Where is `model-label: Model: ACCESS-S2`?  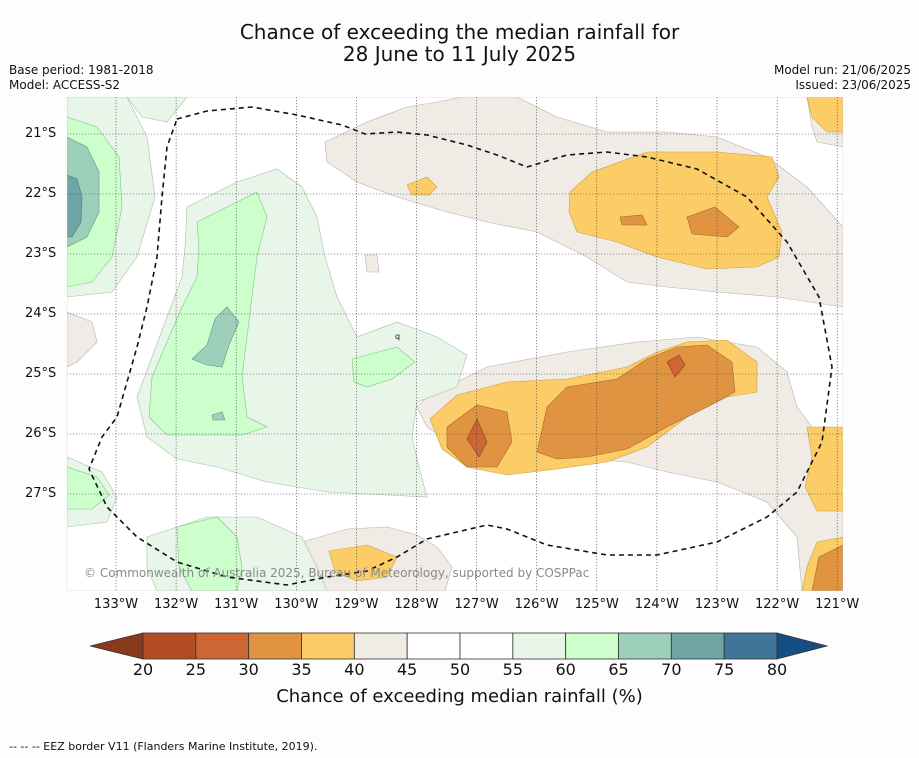 model-label: Model: ACCESS-S2 is located at coordinates (65, 85).